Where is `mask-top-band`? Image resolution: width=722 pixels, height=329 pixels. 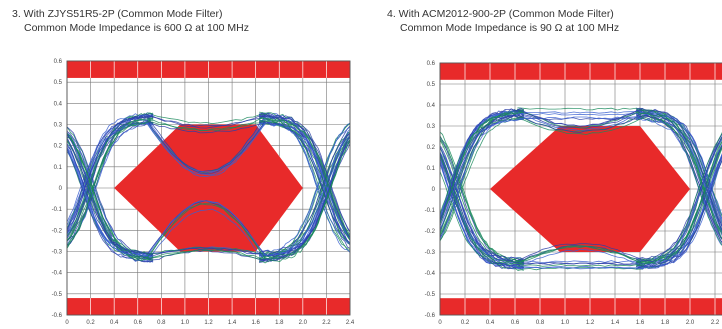
mask-top-band is located at coordinates (581, 71).